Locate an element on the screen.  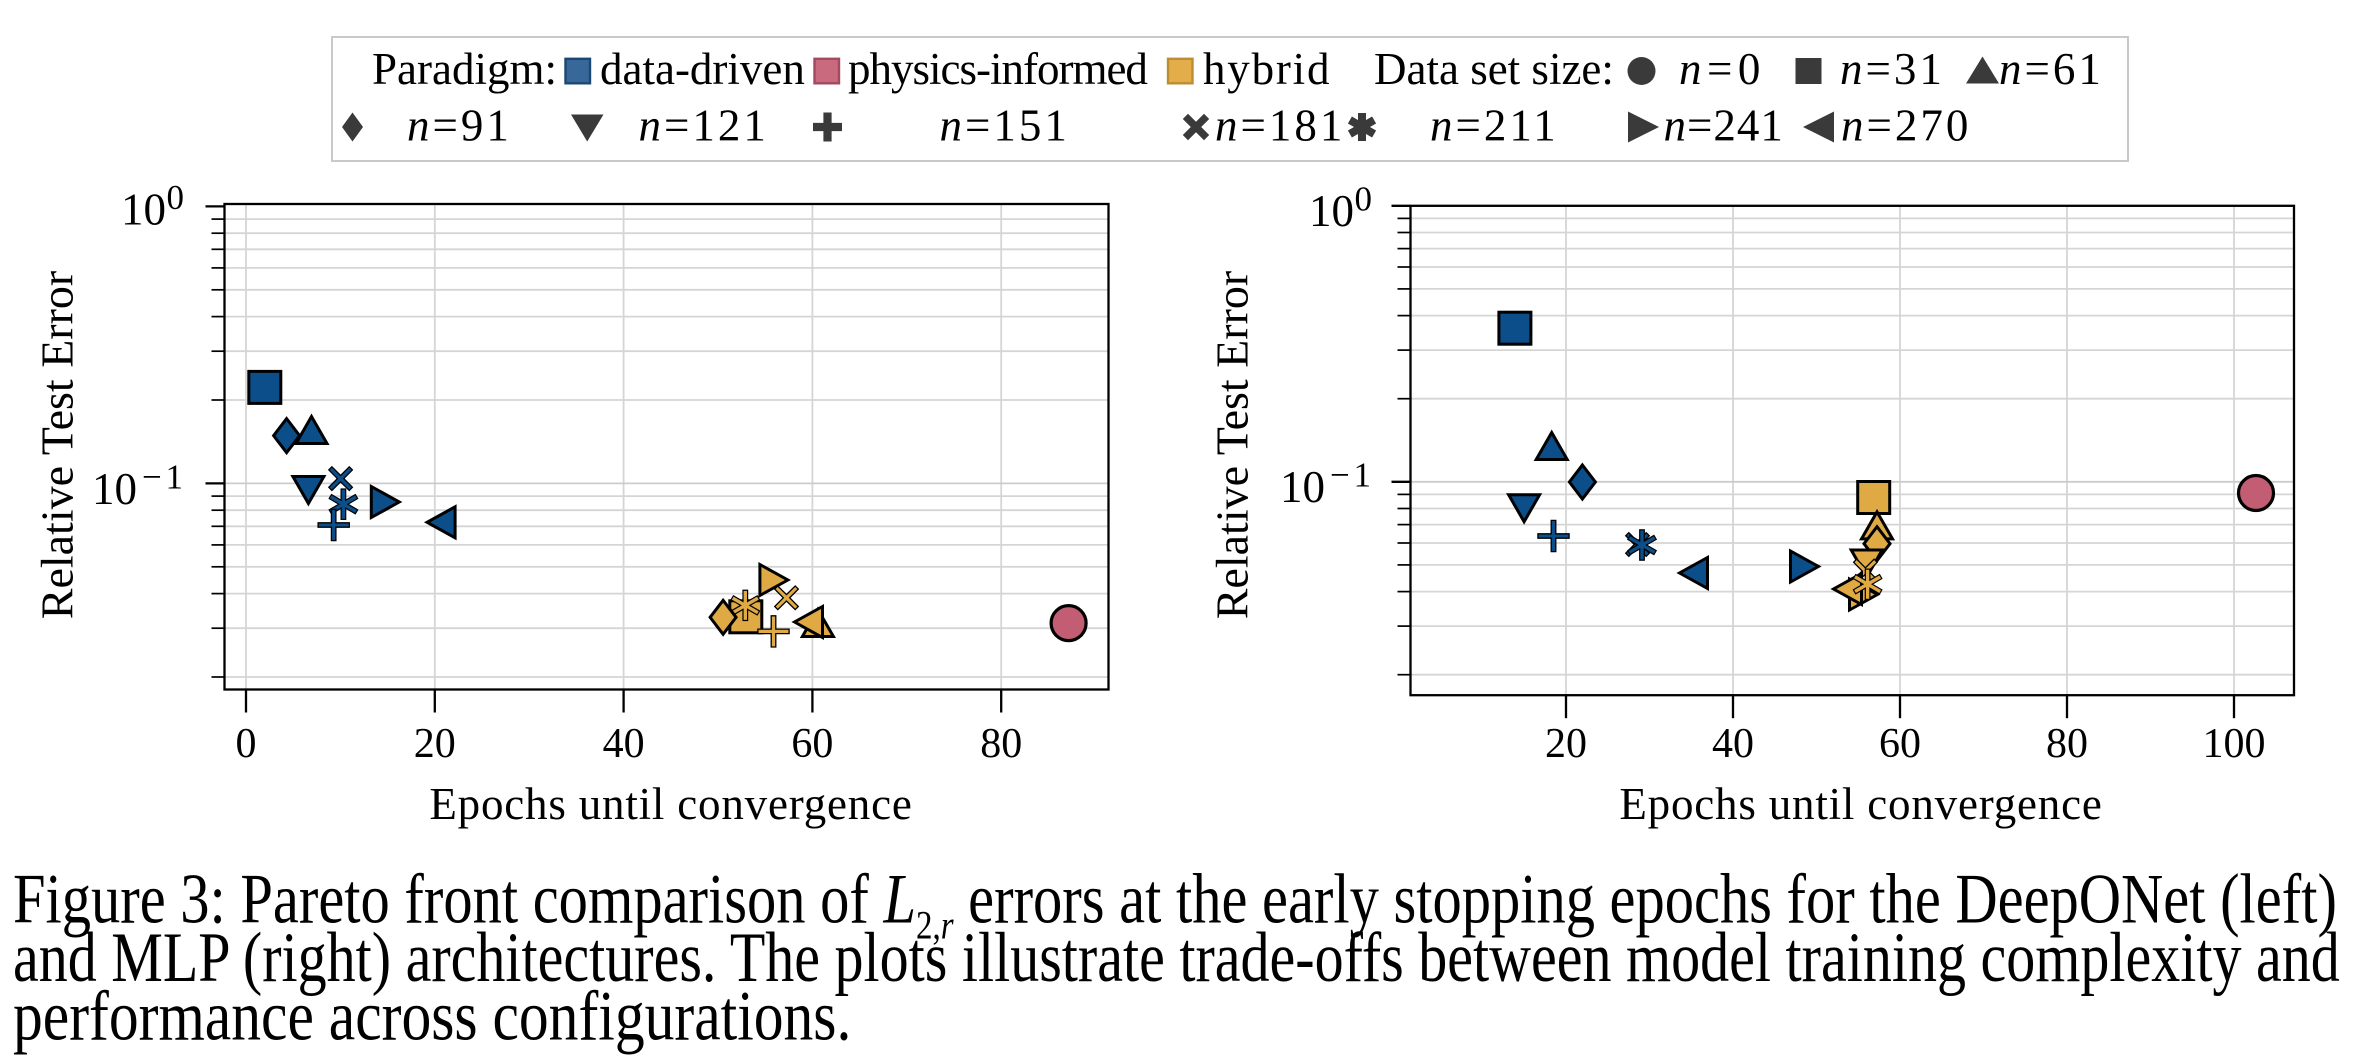
svg-text: data-driven is located at coordinates (702, 69).